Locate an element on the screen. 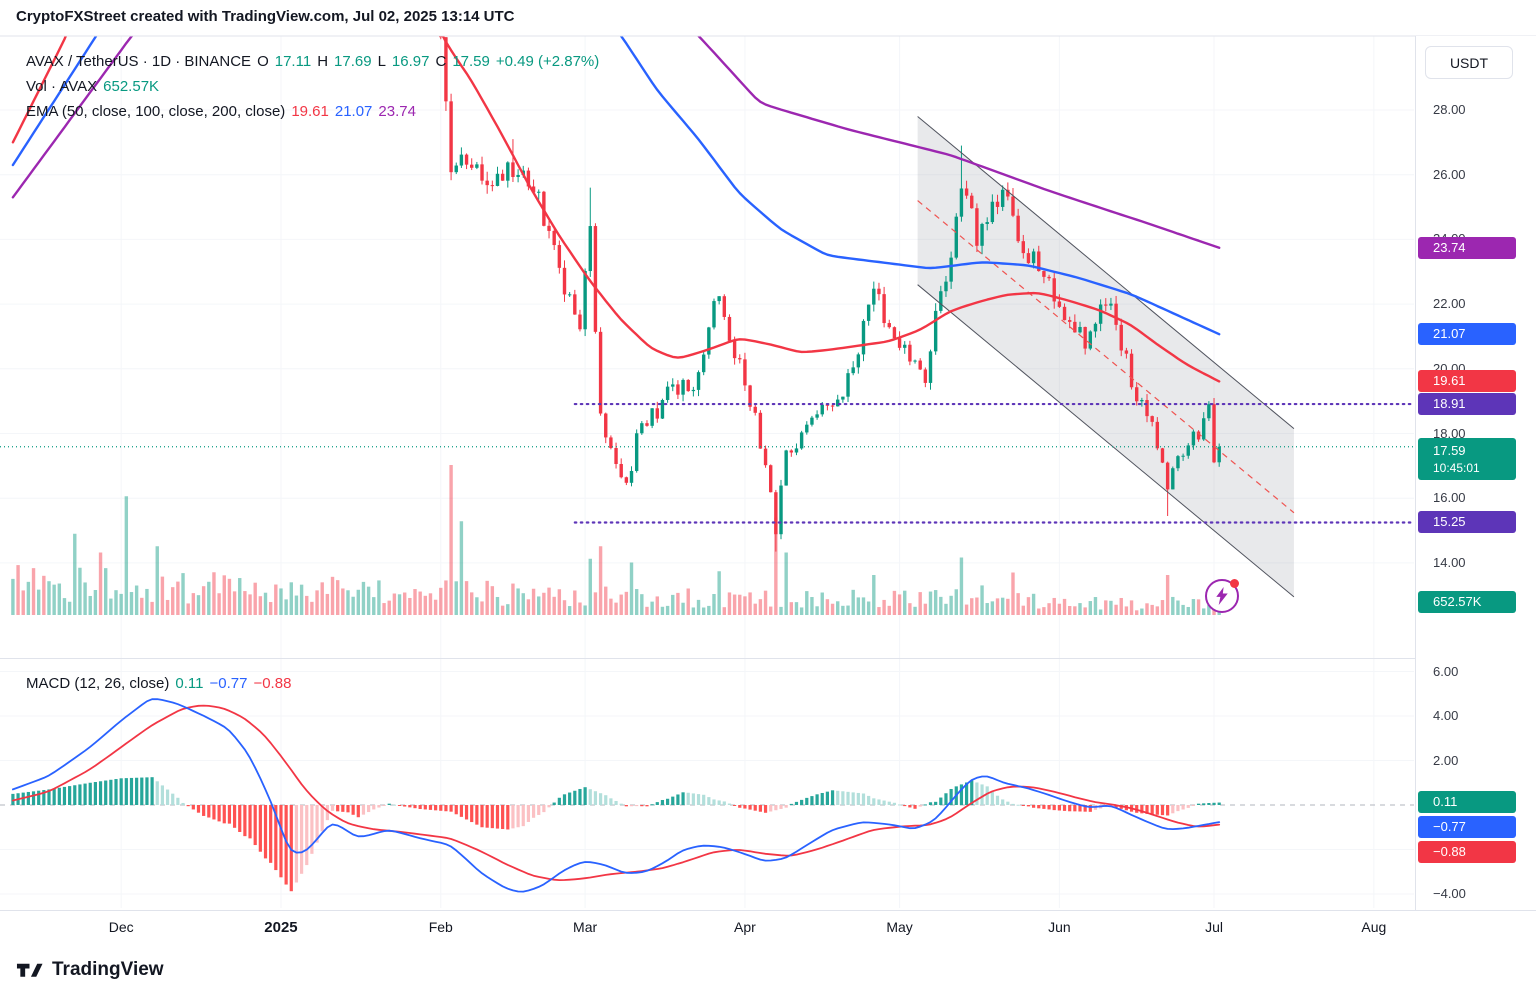  time-axis-label: Mar is located at coordinates (585, 927).